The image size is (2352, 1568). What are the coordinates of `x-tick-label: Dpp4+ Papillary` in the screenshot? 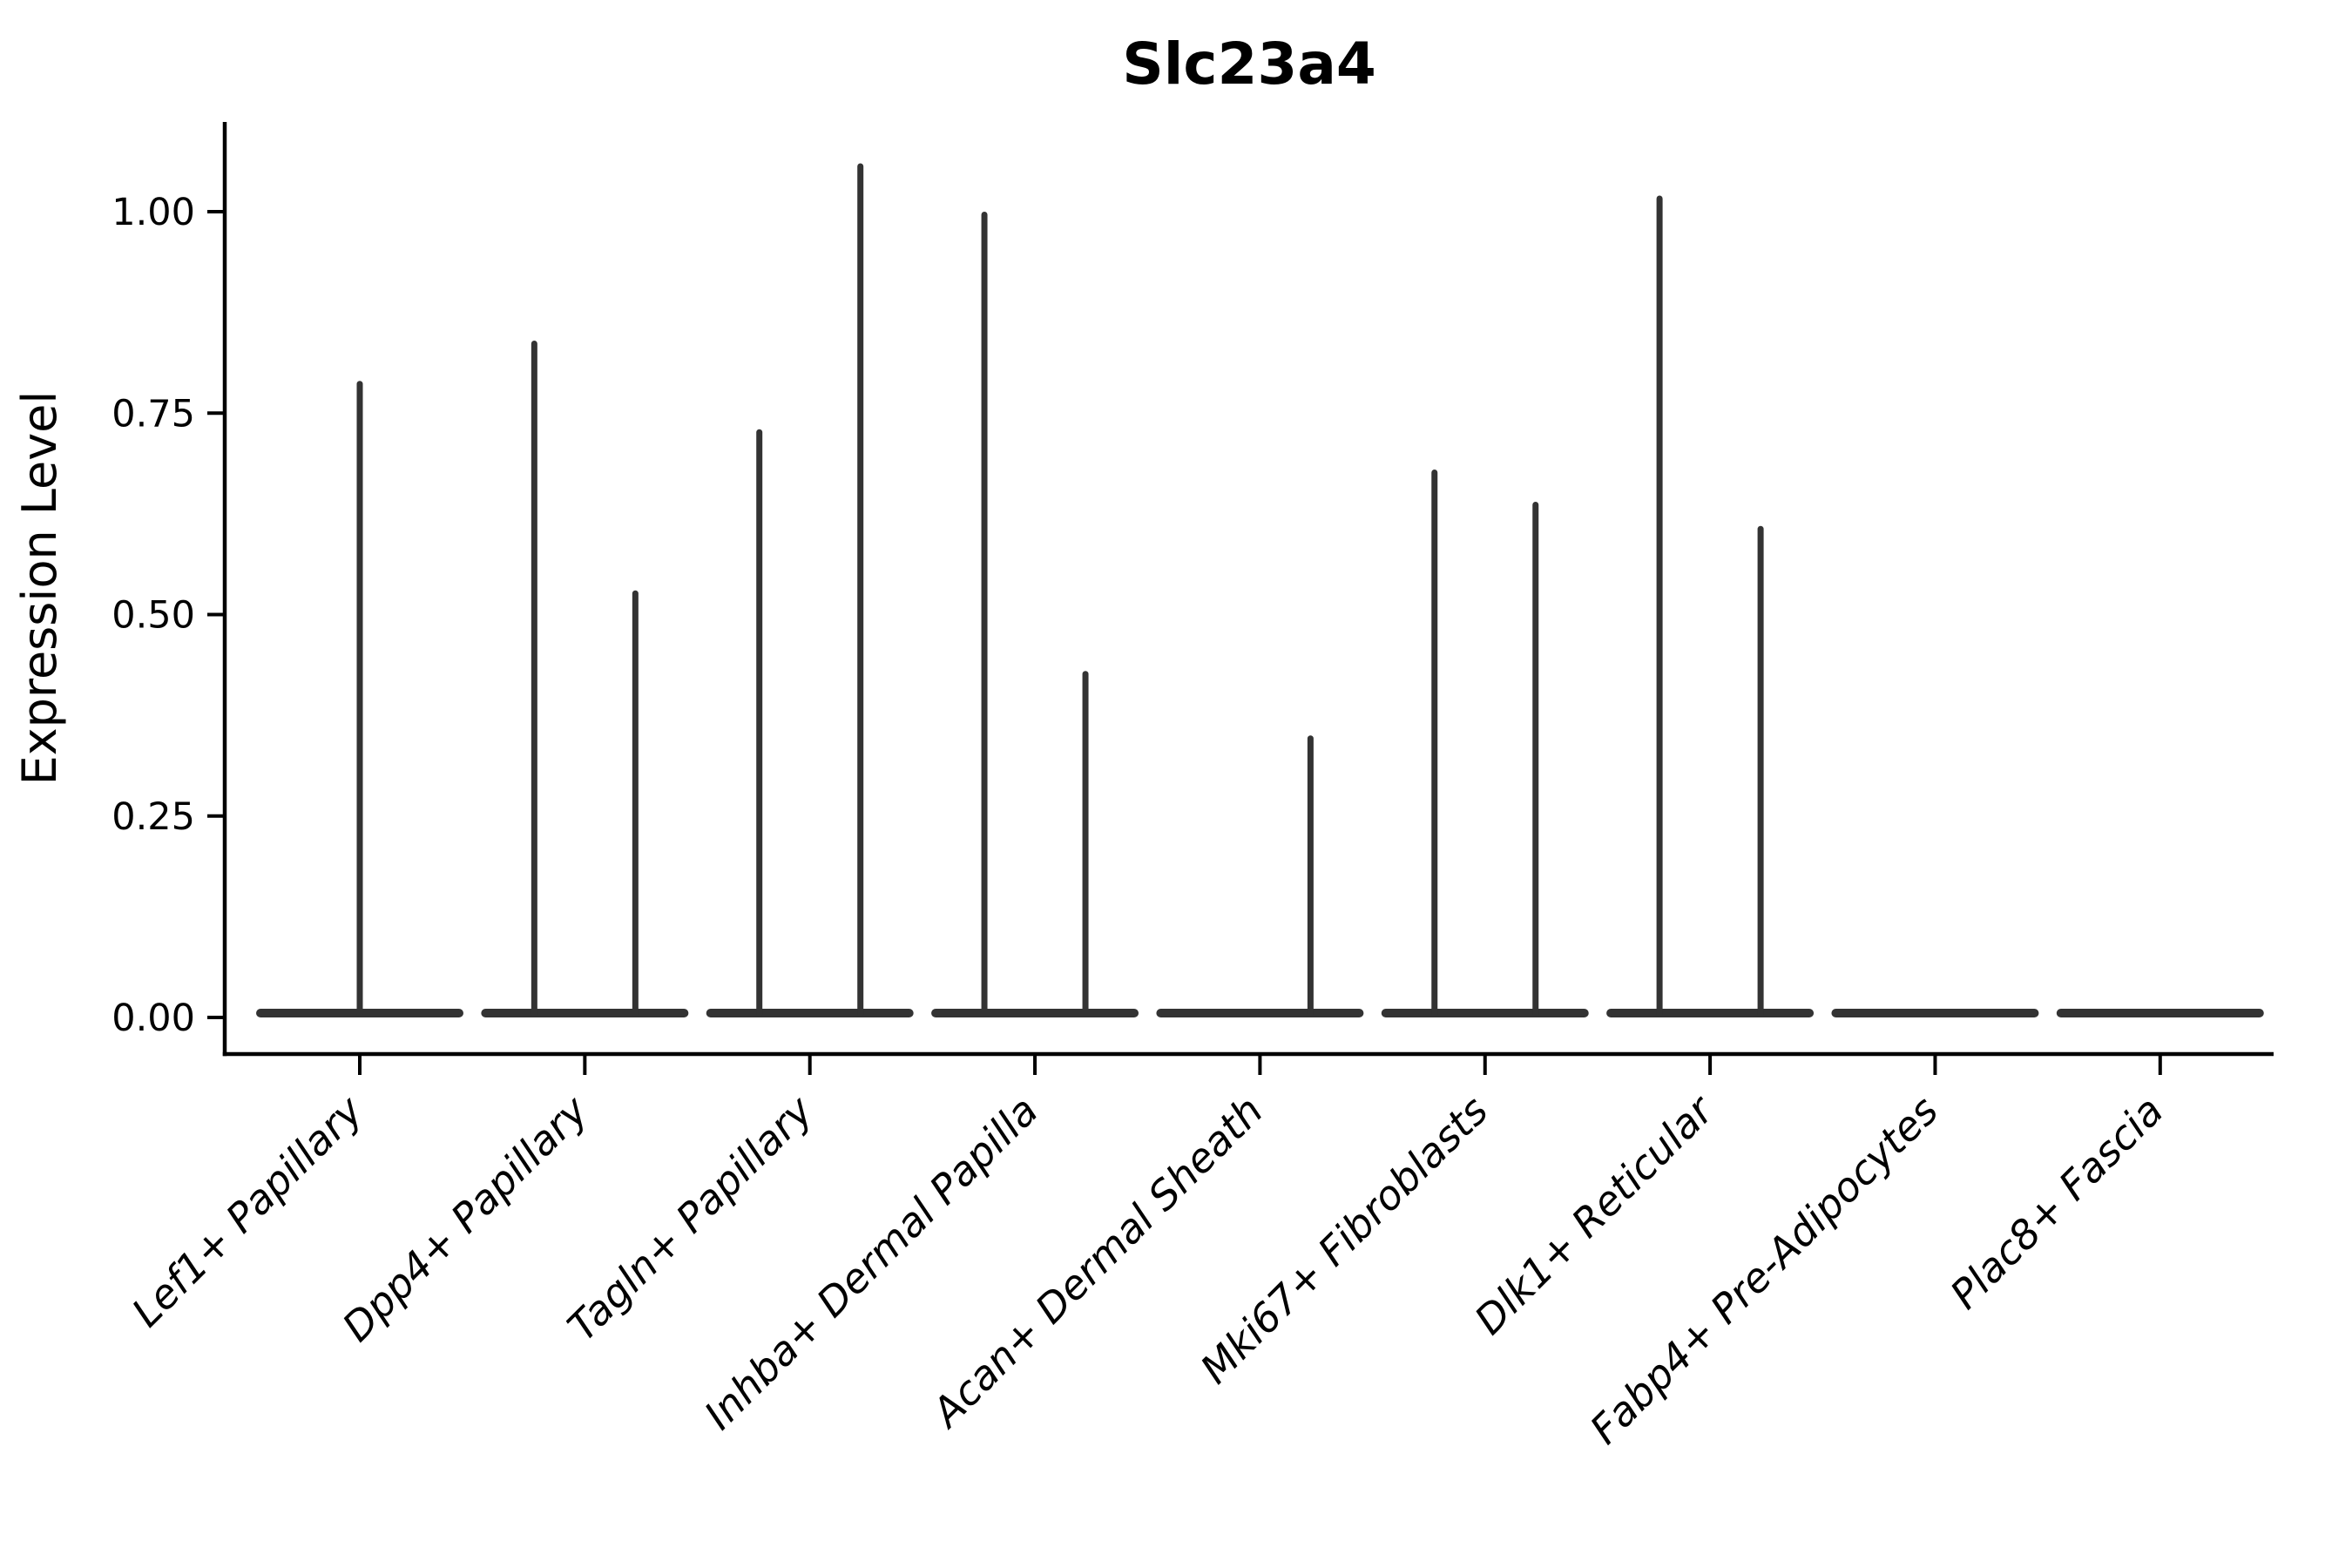 It's located at (465, 1218).